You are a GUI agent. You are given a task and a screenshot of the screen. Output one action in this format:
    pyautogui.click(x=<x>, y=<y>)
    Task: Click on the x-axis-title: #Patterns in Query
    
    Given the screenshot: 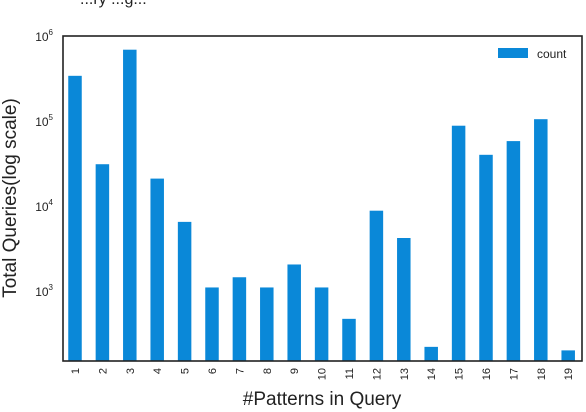 What is the action you would take?
    pyautogui.click(x=322, y=399)
    